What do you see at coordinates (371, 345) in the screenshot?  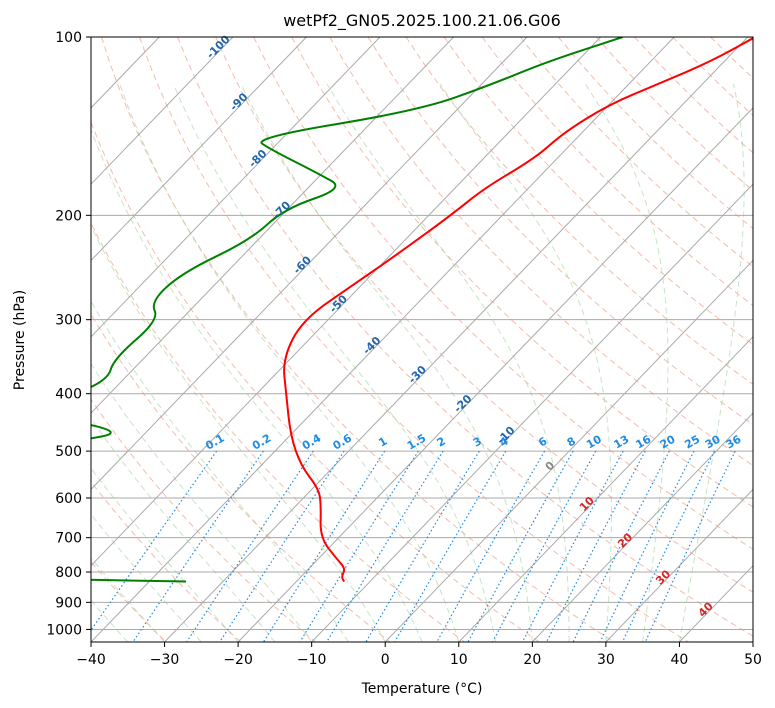 I see `isotherm-label: -40` at bounding box center [371, 345].